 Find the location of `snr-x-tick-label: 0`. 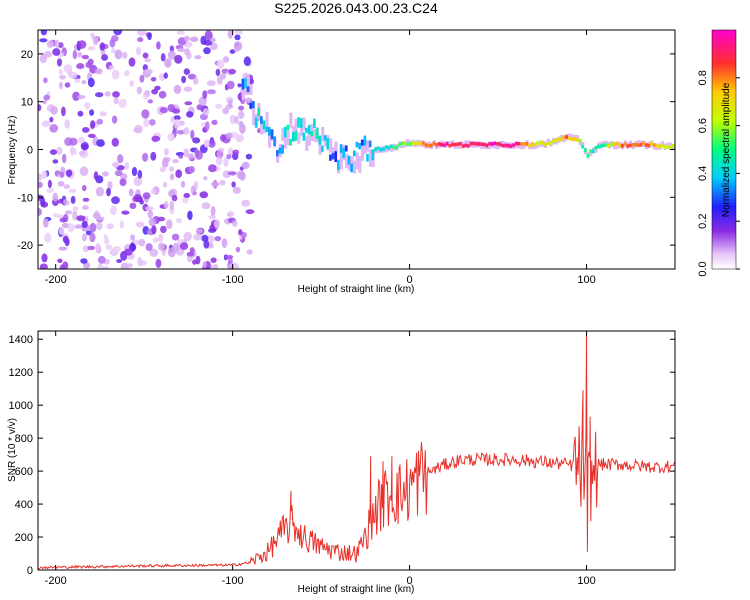

snr-x-tick-label: 0 is located at coordinates (410, 581).